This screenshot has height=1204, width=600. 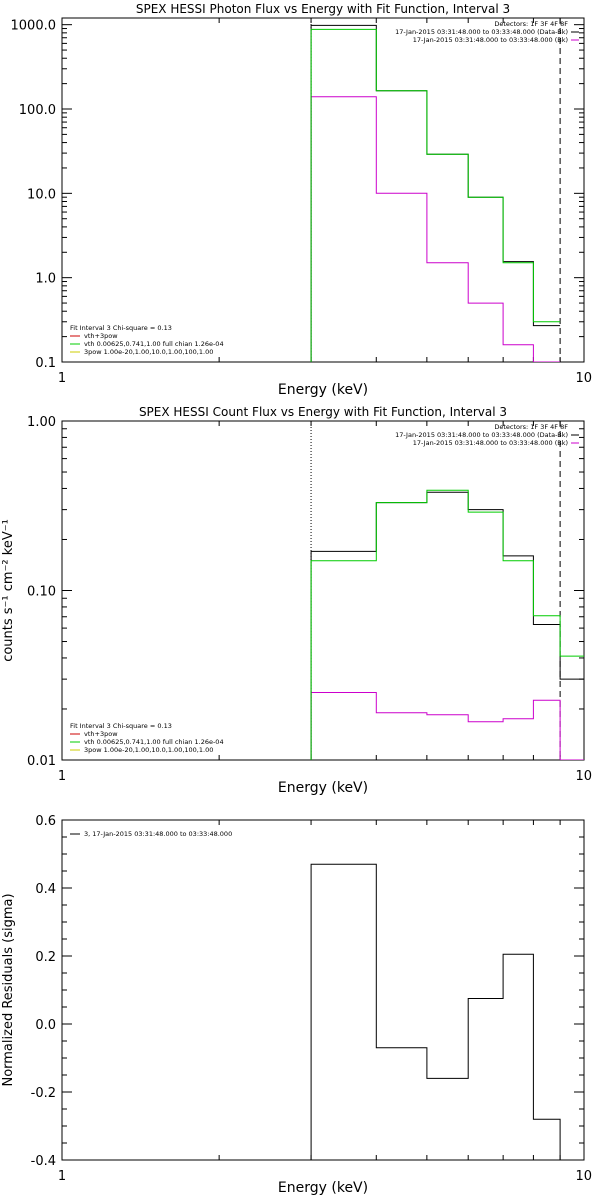 I want to click on y-tick-label: 0.0, so click(x=45, y=1025).